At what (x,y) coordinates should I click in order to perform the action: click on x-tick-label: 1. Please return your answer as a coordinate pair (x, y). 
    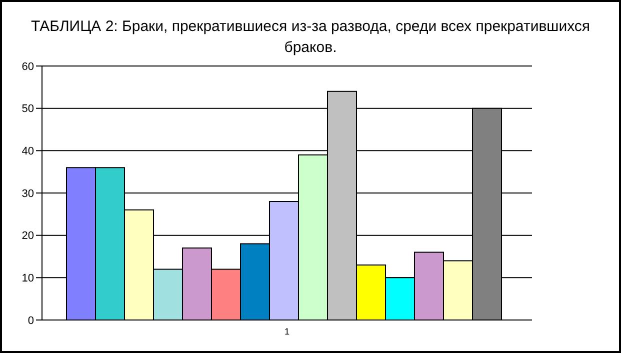
    Looking at the image, I should click on (287, 331).